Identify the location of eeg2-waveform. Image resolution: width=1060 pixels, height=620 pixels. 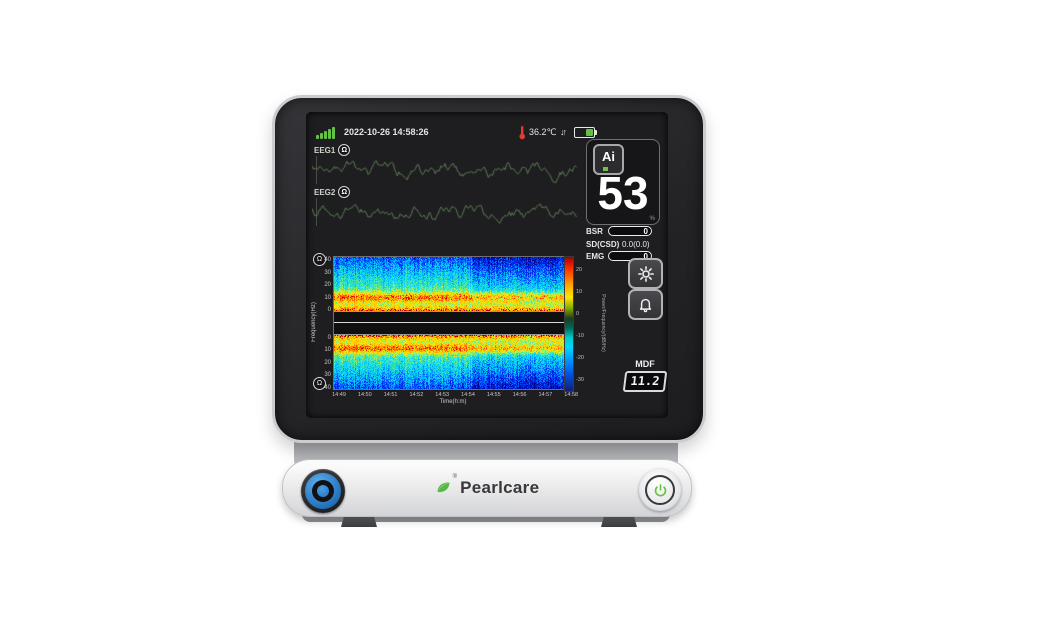
(445, 212).